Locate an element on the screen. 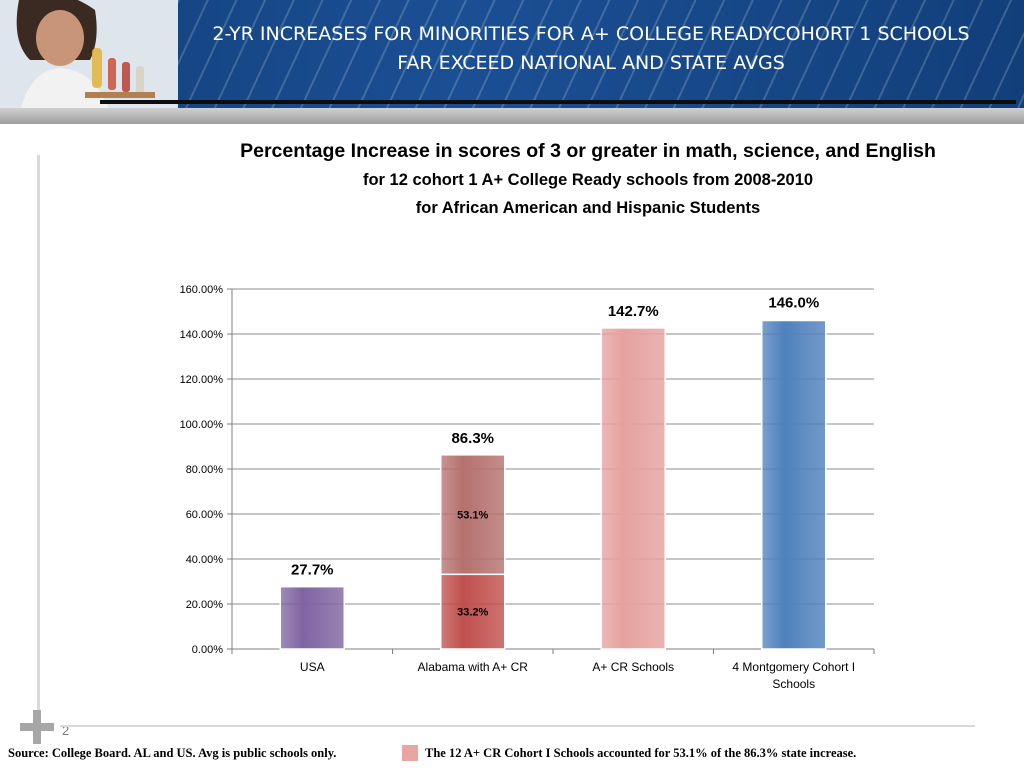  x-category-label: USA is located at coordinates (312, 667).